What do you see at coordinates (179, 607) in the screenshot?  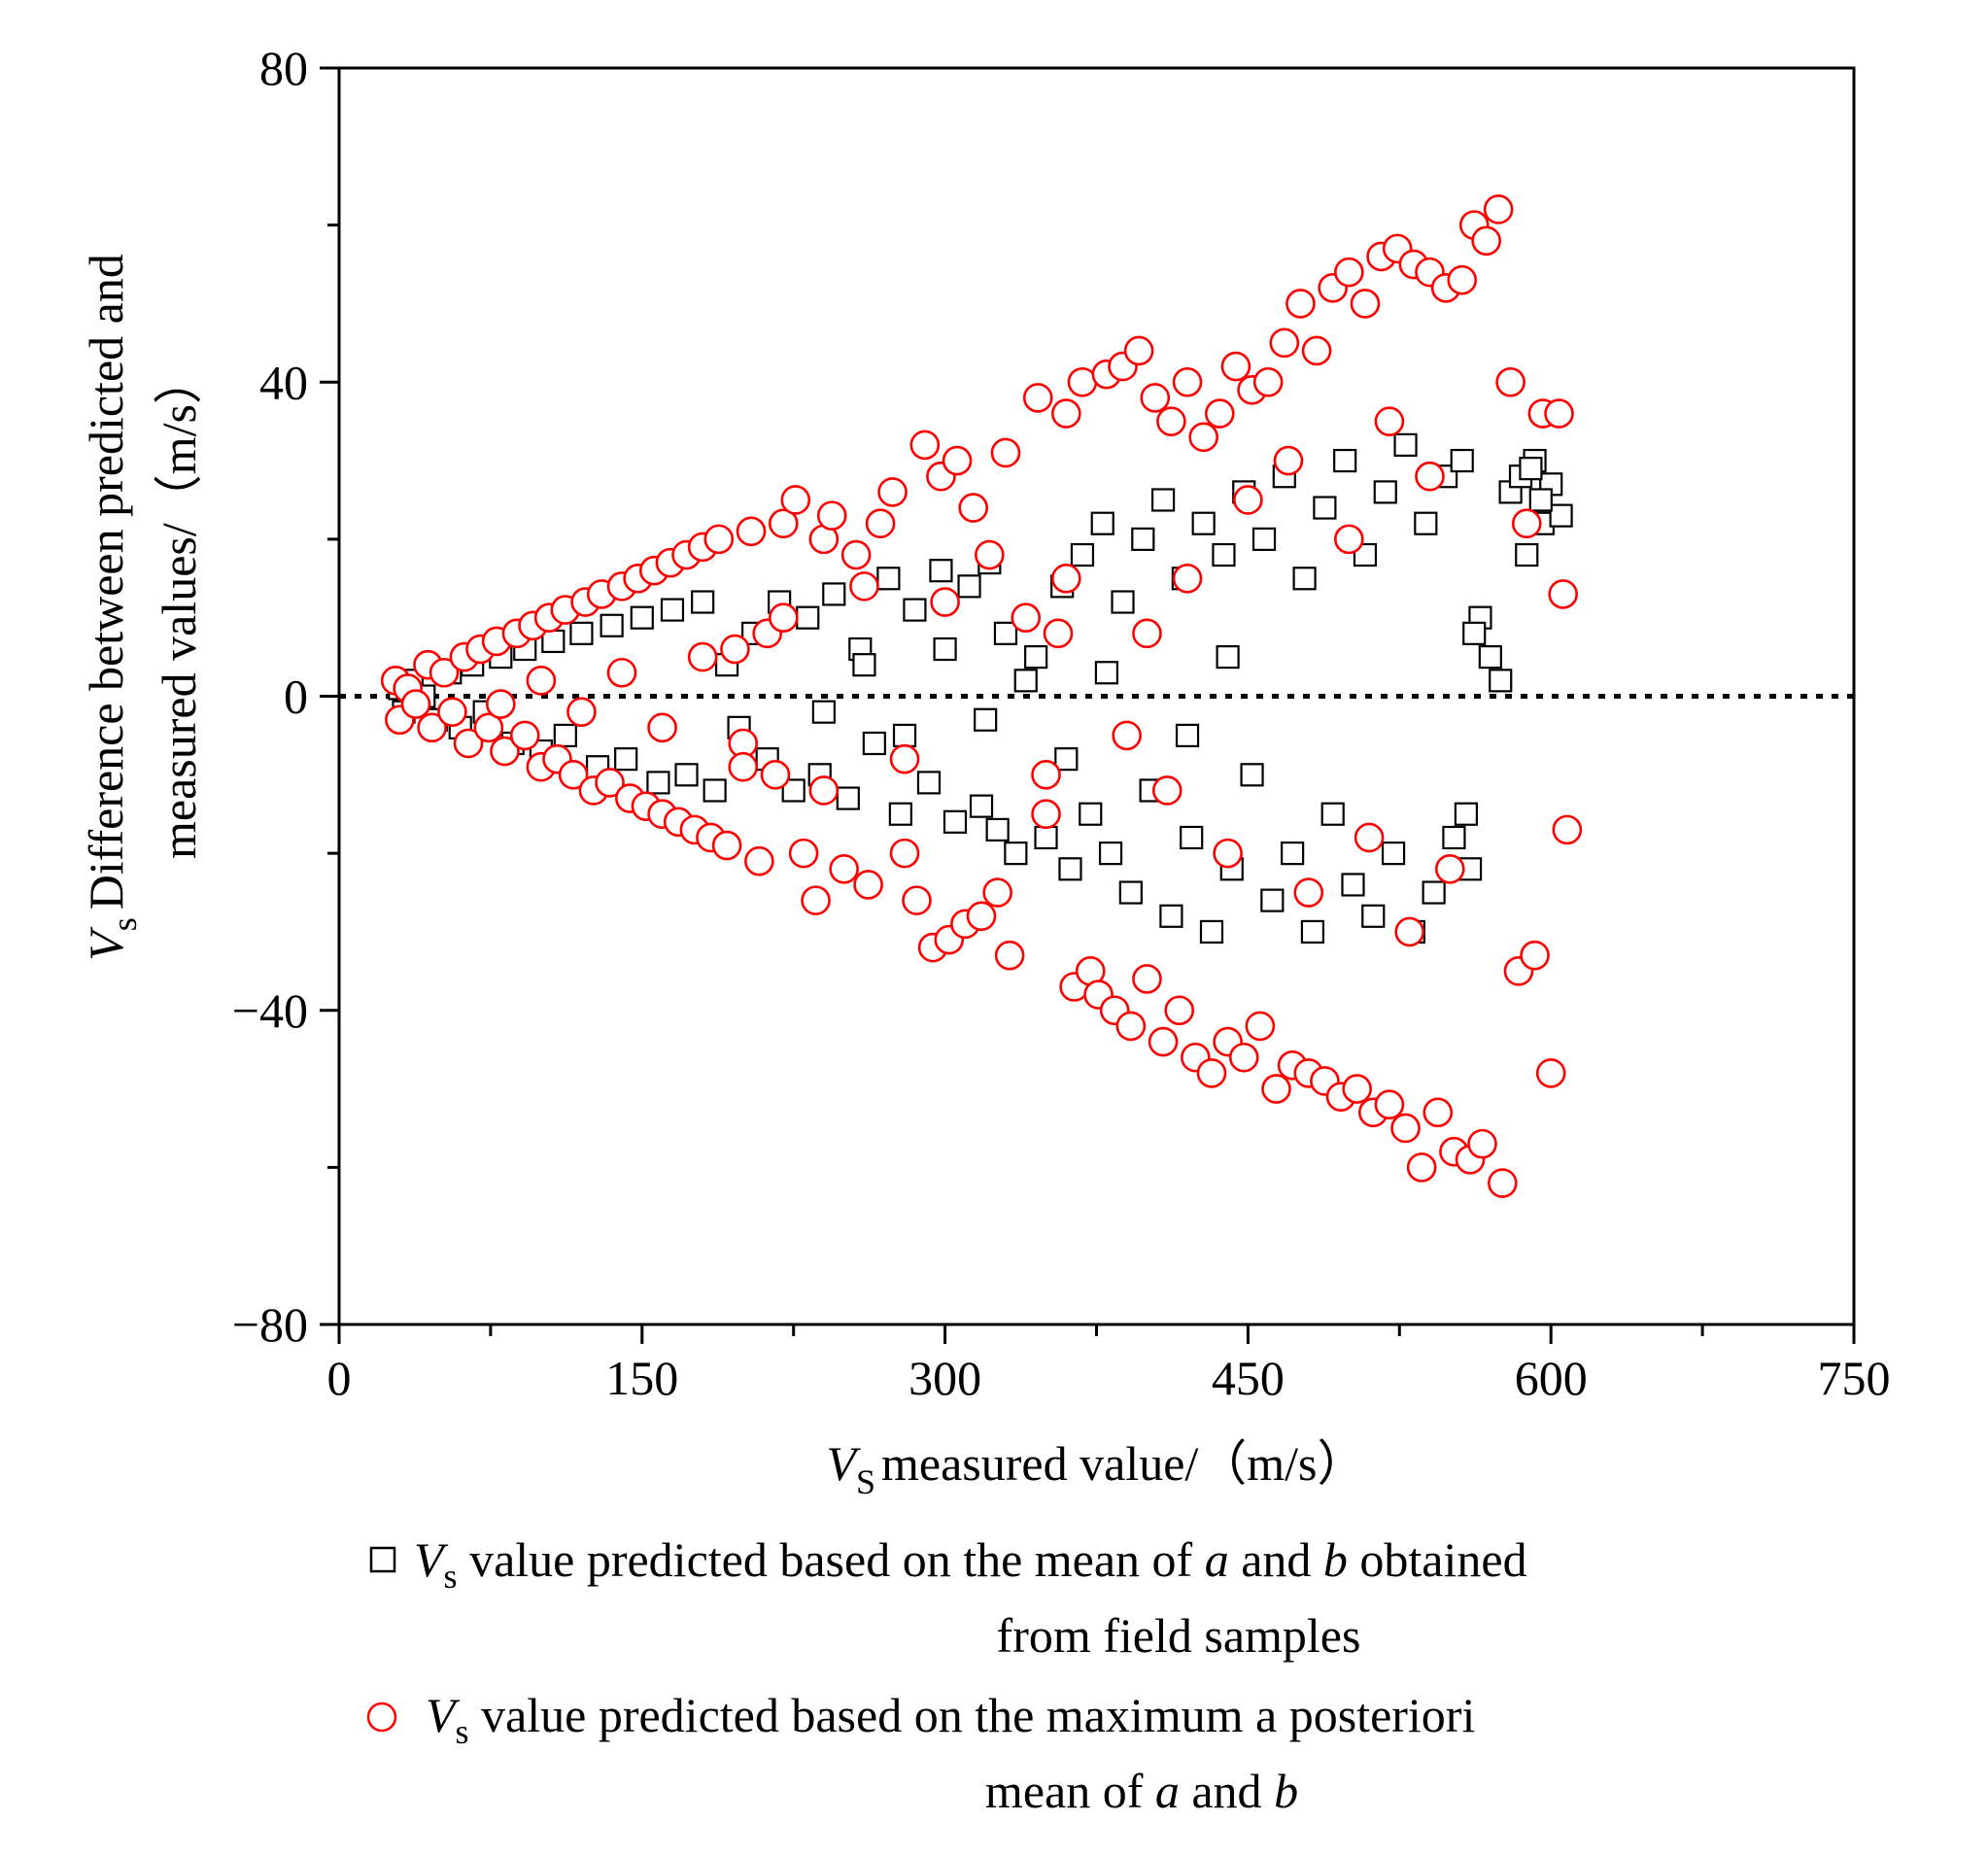 I see `y-axis-title-line2: measured values/（m/s）` at bounding box center [179, 607].